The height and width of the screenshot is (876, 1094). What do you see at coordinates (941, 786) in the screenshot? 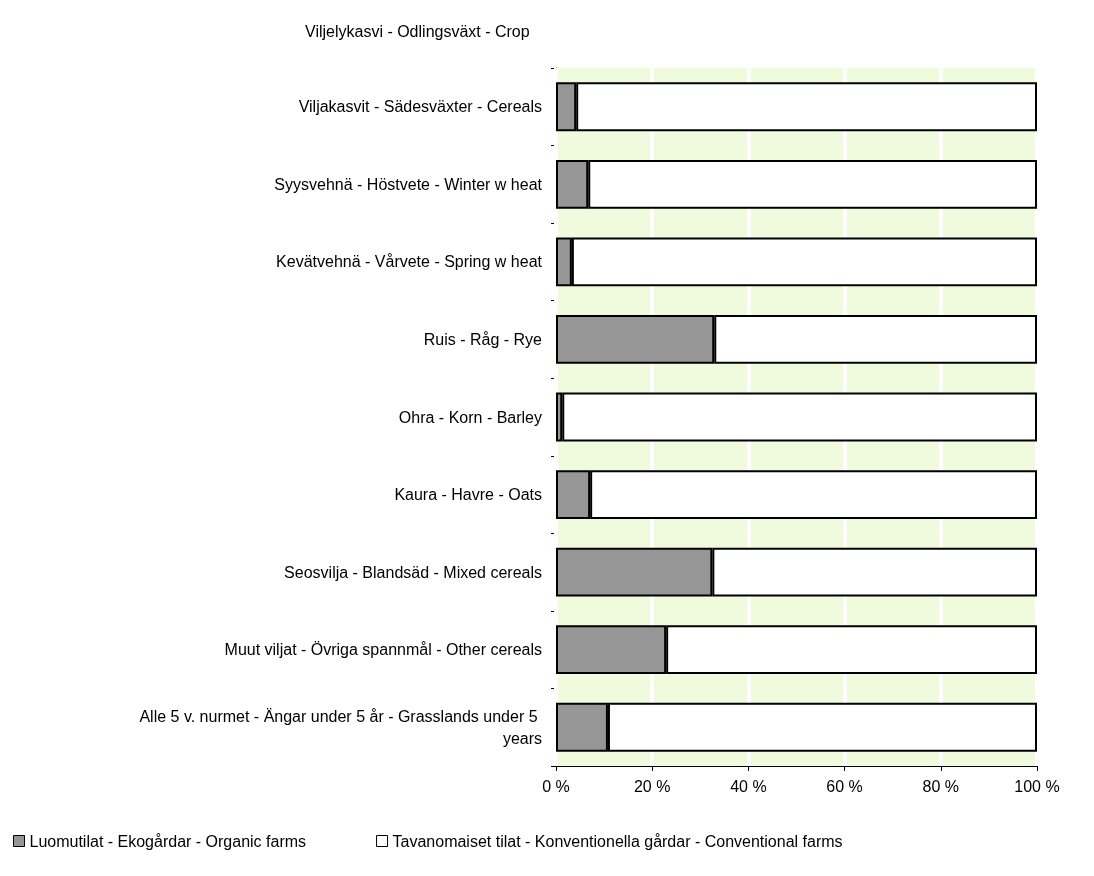
I see `x-tick-label: 80 %` at bounding box center [941, 786].